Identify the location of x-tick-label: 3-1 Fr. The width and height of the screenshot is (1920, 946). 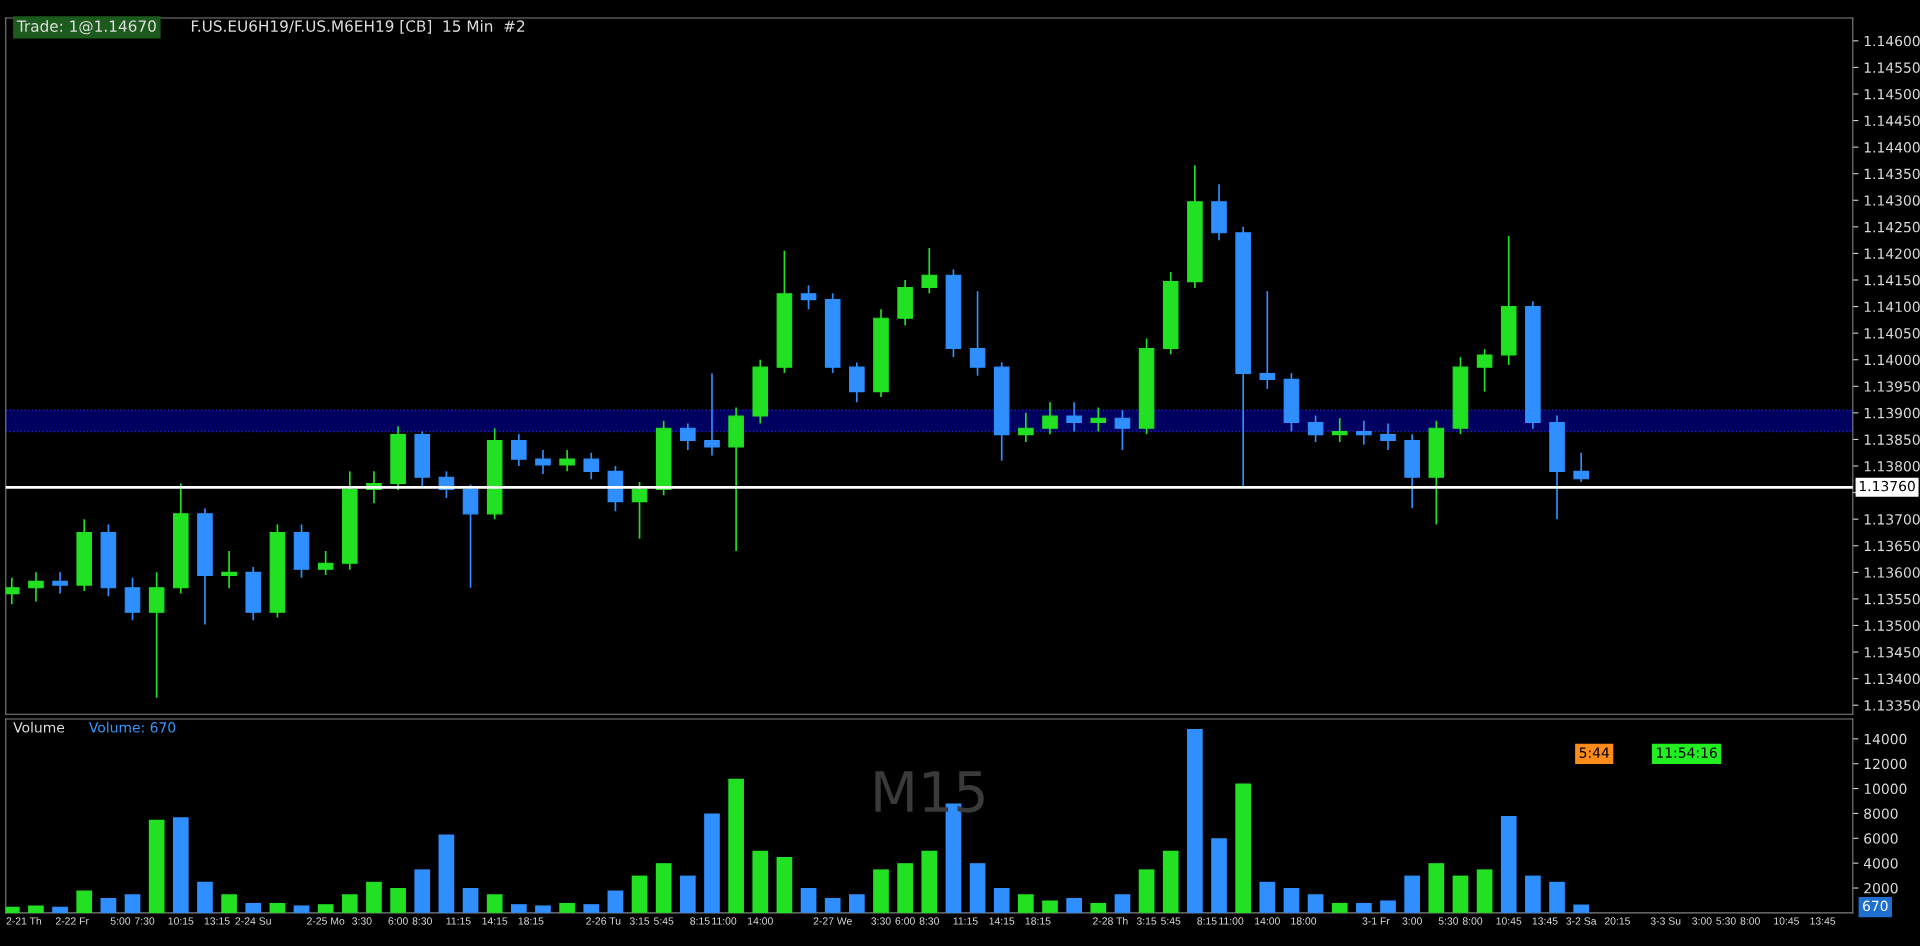
(1376, 921).